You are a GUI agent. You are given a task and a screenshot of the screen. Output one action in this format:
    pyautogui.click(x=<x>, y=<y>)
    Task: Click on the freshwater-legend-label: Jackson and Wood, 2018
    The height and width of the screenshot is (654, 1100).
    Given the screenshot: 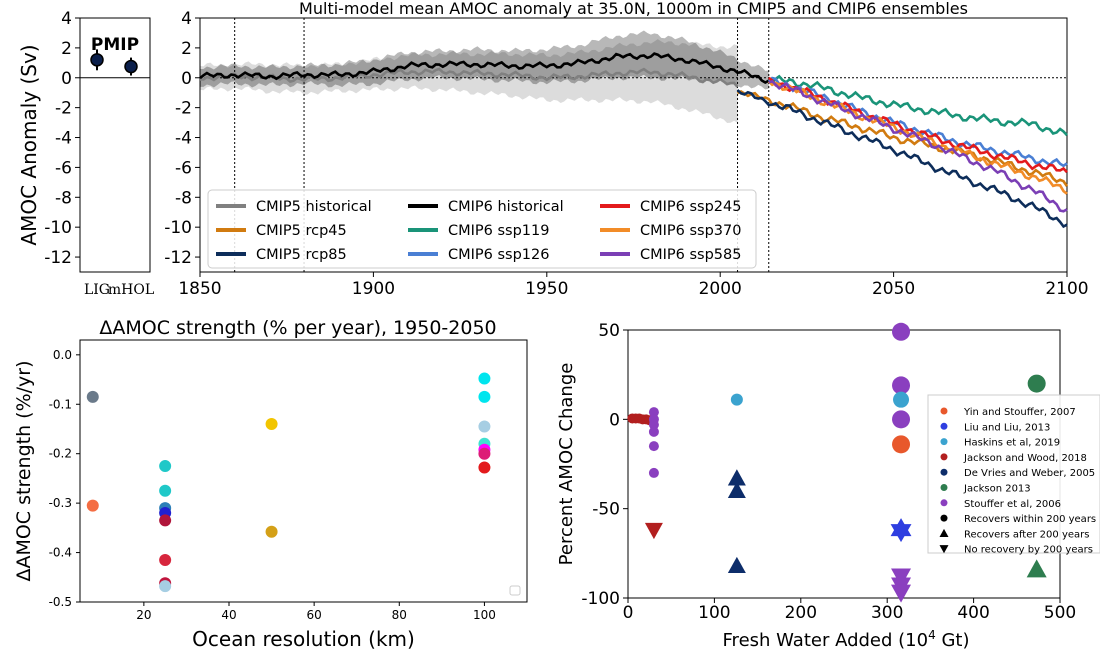 What is the action you would take?
    pyautogui.click(x=1025, y=458)
    